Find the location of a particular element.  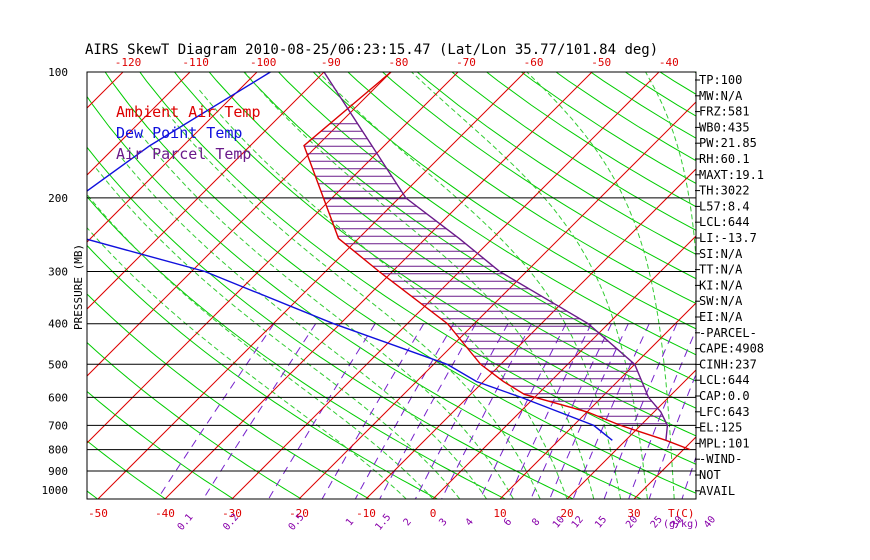

bottom-temp-tick-label: 30 is located at coordinates (633, 513).